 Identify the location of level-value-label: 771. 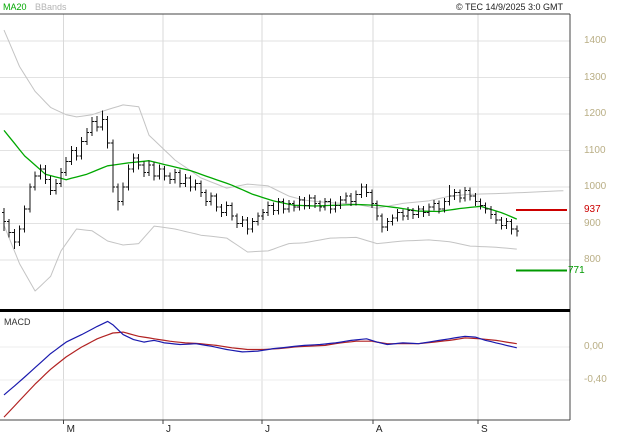
(576, 270).